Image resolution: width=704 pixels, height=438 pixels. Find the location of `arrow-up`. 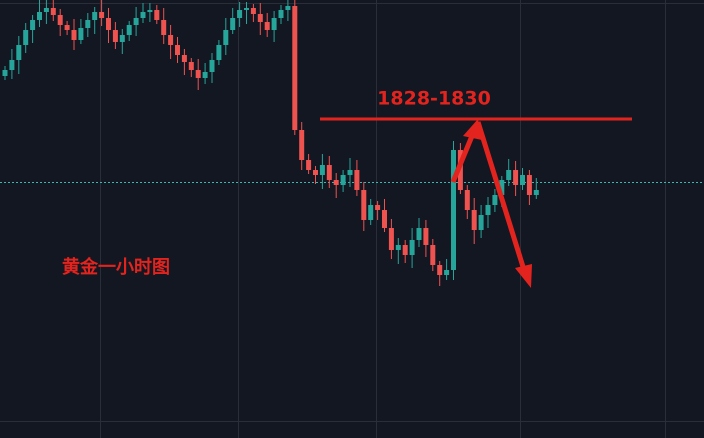

arrow-up is located at coordinates (462, 159).